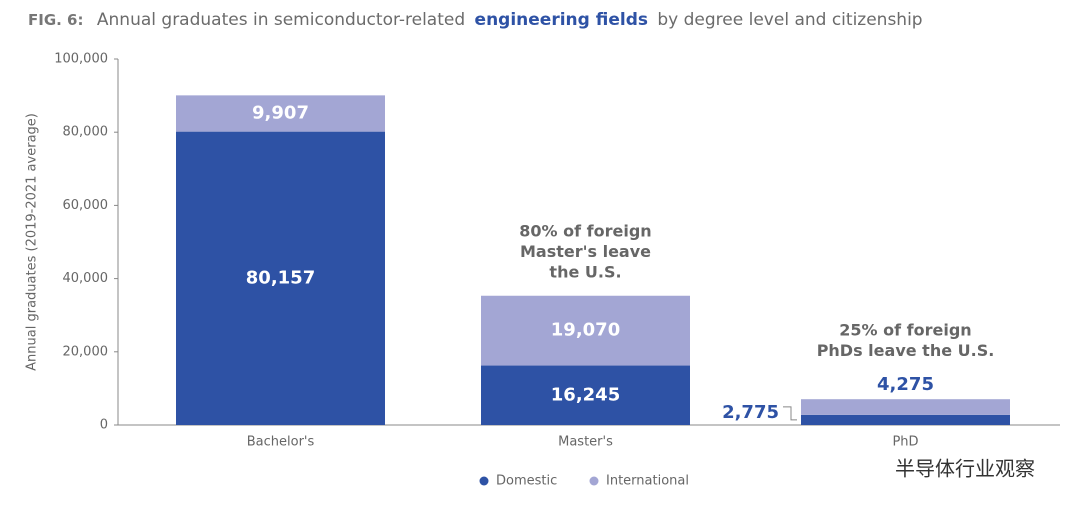 This screenshot has width=1080, height=517. Describe the element at coordinates (561, 20) in the screenshot. I see `title-emphasis: engineering fields` at that location.